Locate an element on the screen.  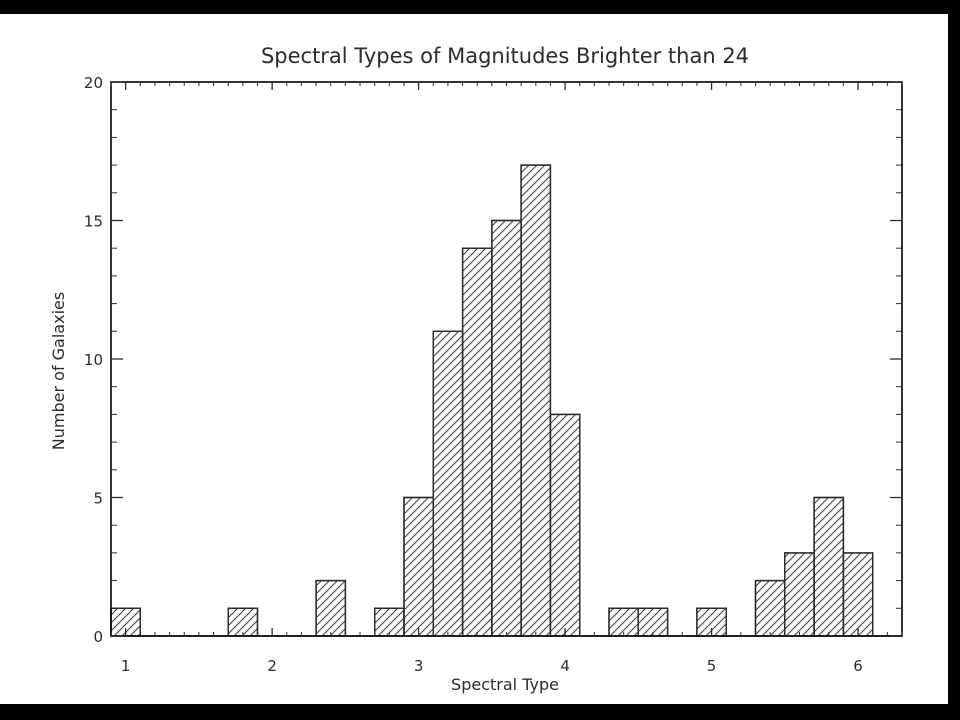
x-tick-label: 3 is located at coordinates (419, 666).